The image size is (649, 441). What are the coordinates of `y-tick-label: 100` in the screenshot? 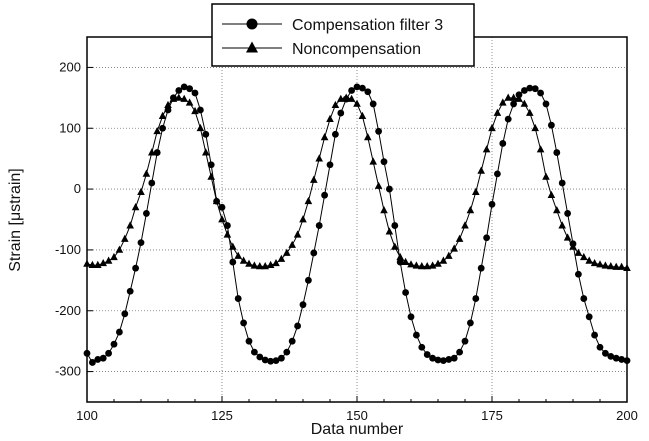 It's located at (70, 127).